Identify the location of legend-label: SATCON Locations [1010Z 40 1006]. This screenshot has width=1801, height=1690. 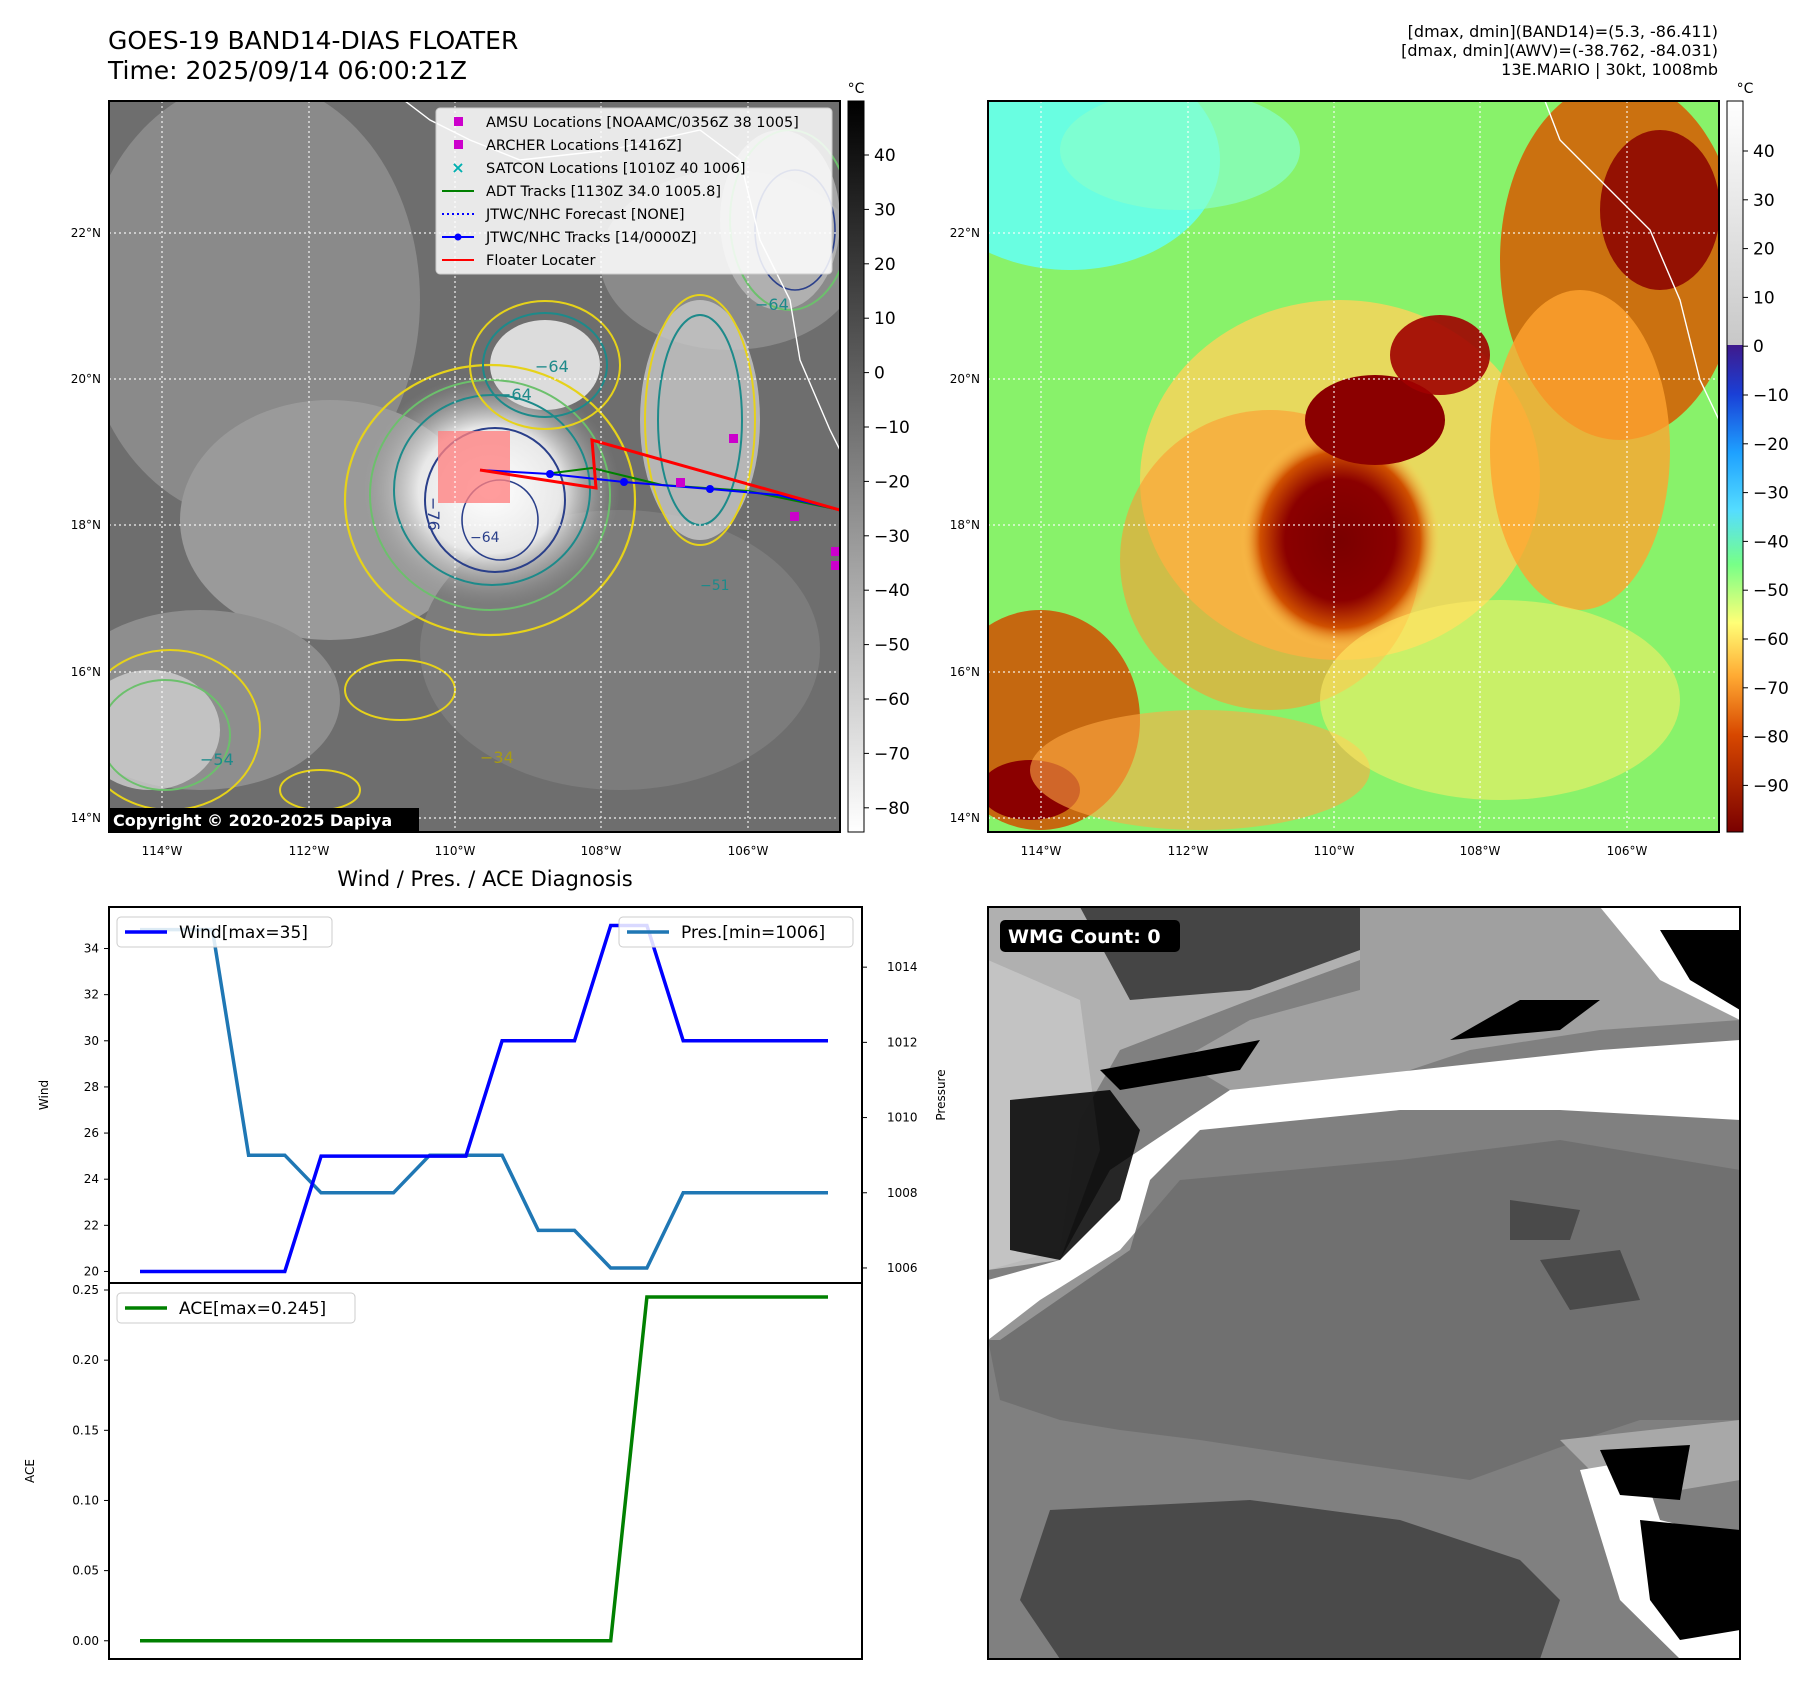
(615, 169).